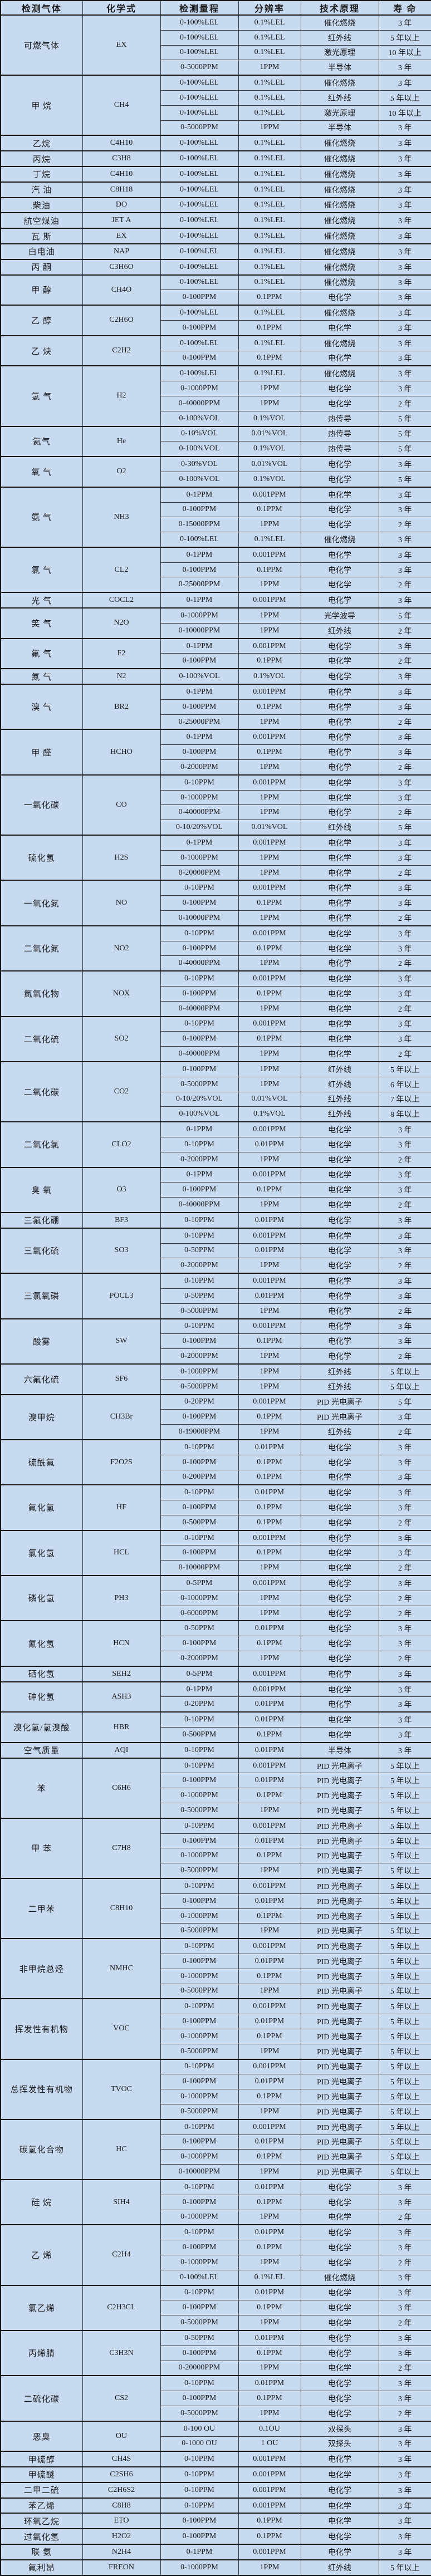 This screenshot has width=431, height=2576. What do you see at coordinates (121, 1144) in the screenshot?
I see `formula-cell: CLO2` at bounding box center [121, 1144].